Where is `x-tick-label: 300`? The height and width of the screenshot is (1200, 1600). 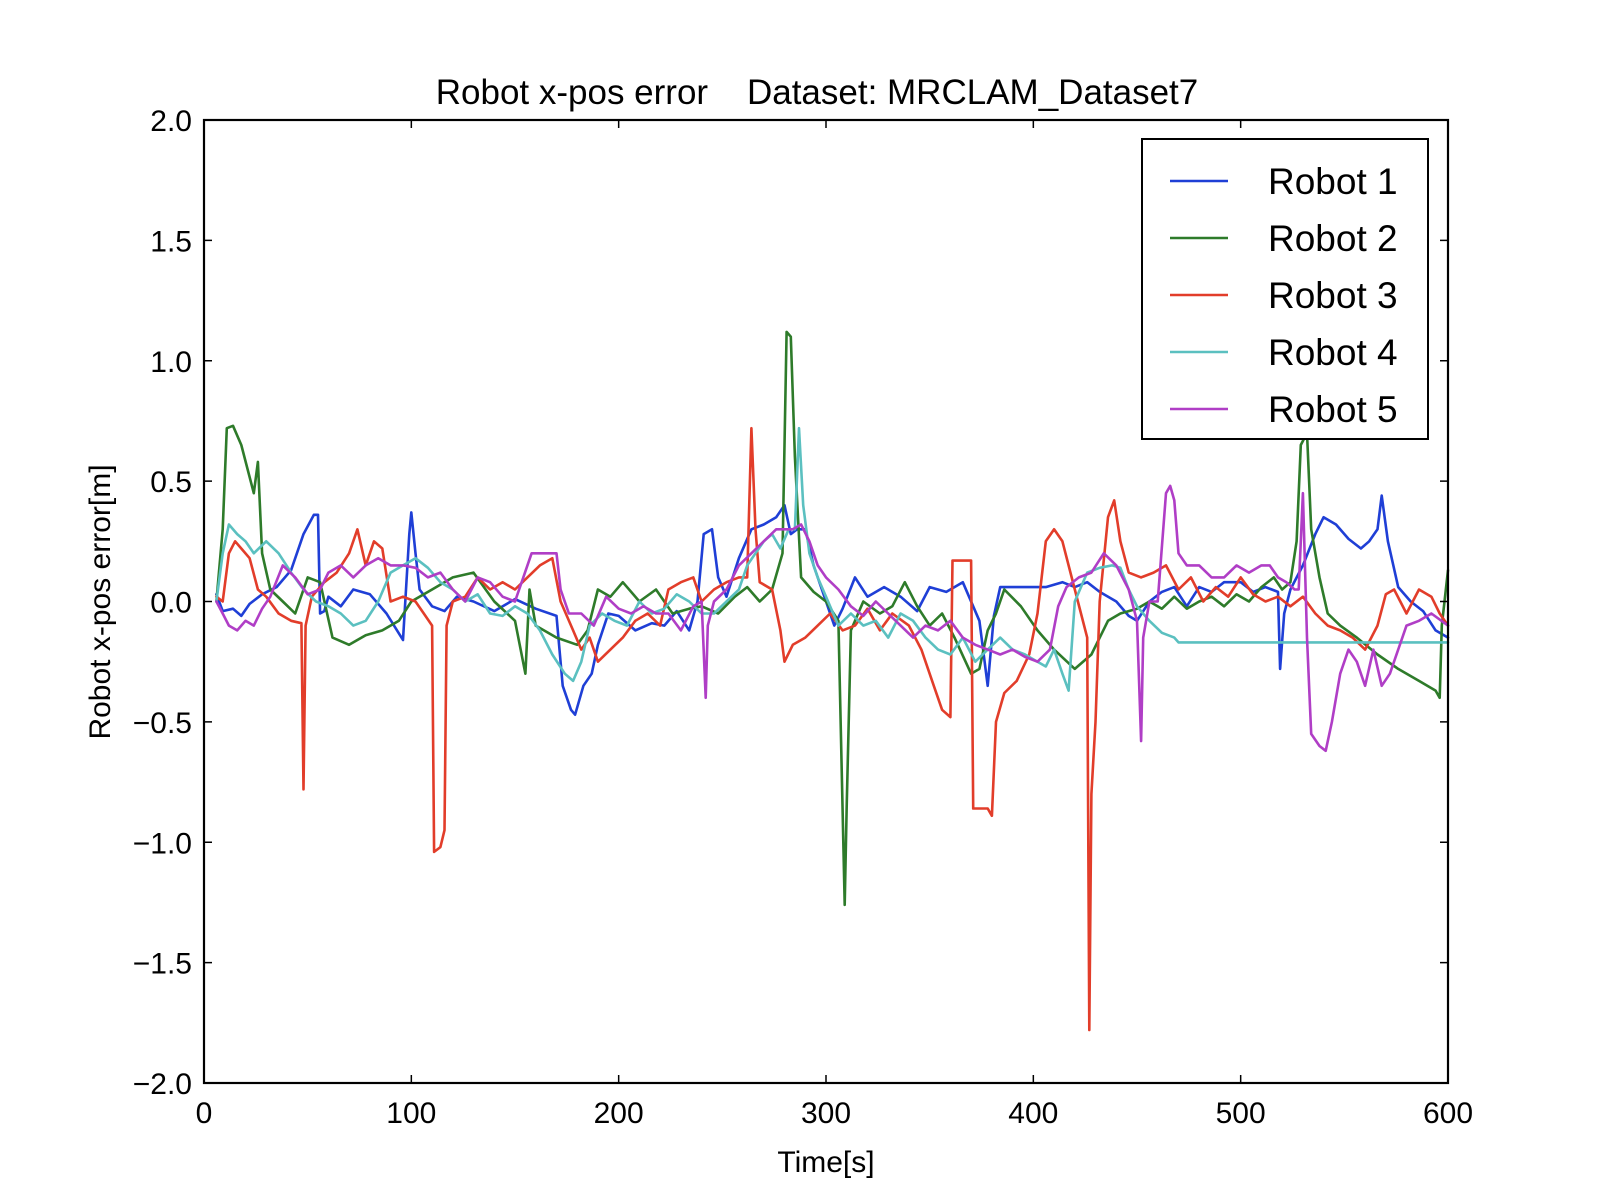
x-tick-label: 300 is located at coordinates (826, 1113).